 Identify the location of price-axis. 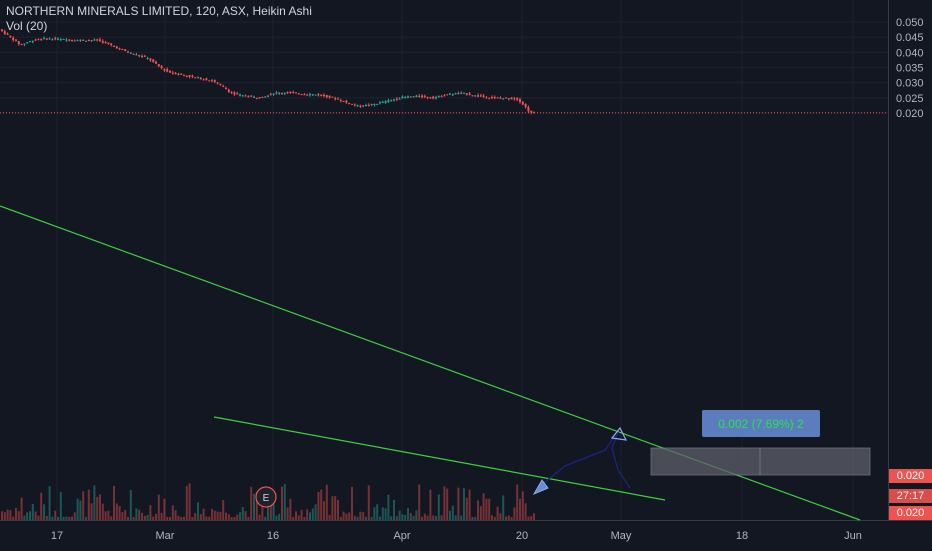
(910, 260).